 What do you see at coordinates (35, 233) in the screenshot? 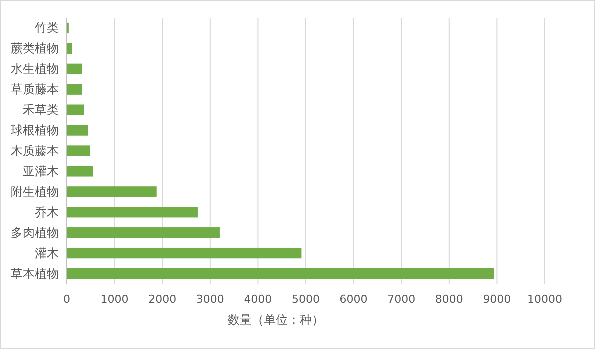
I see `y-tick-label: 多肉植物` at bounding box center [35, 233].